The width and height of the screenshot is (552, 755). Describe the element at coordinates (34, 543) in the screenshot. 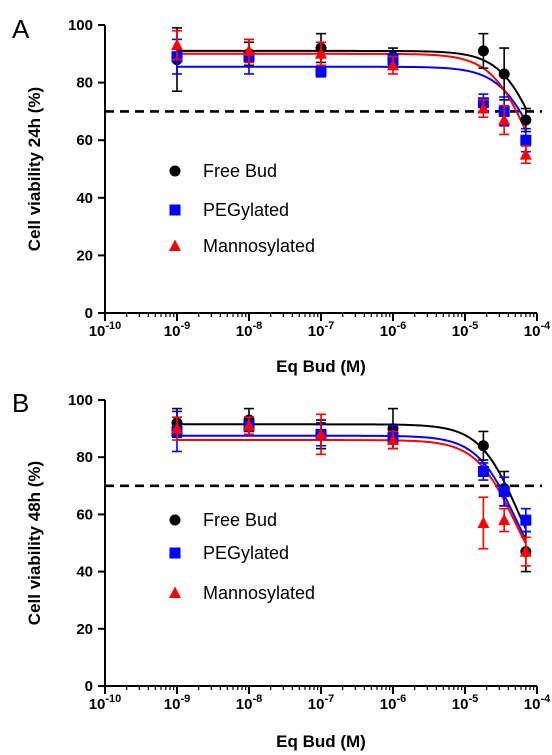

I see `y-axis-label: Cell viability 48h (%)` at that location.